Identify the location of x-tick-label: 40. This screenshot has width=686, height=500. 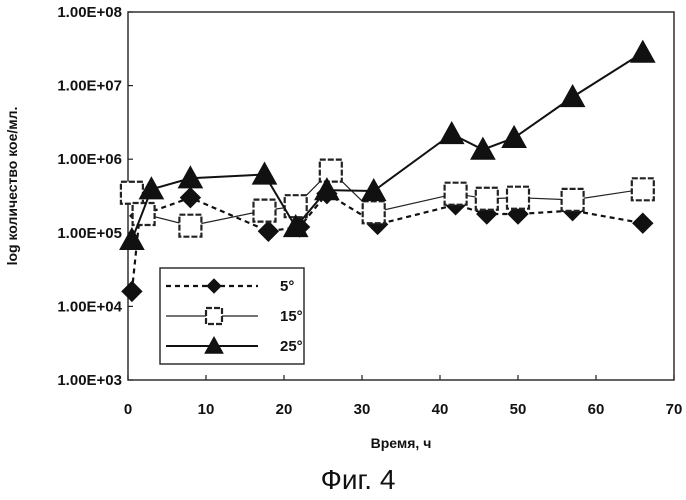
(440, 409).